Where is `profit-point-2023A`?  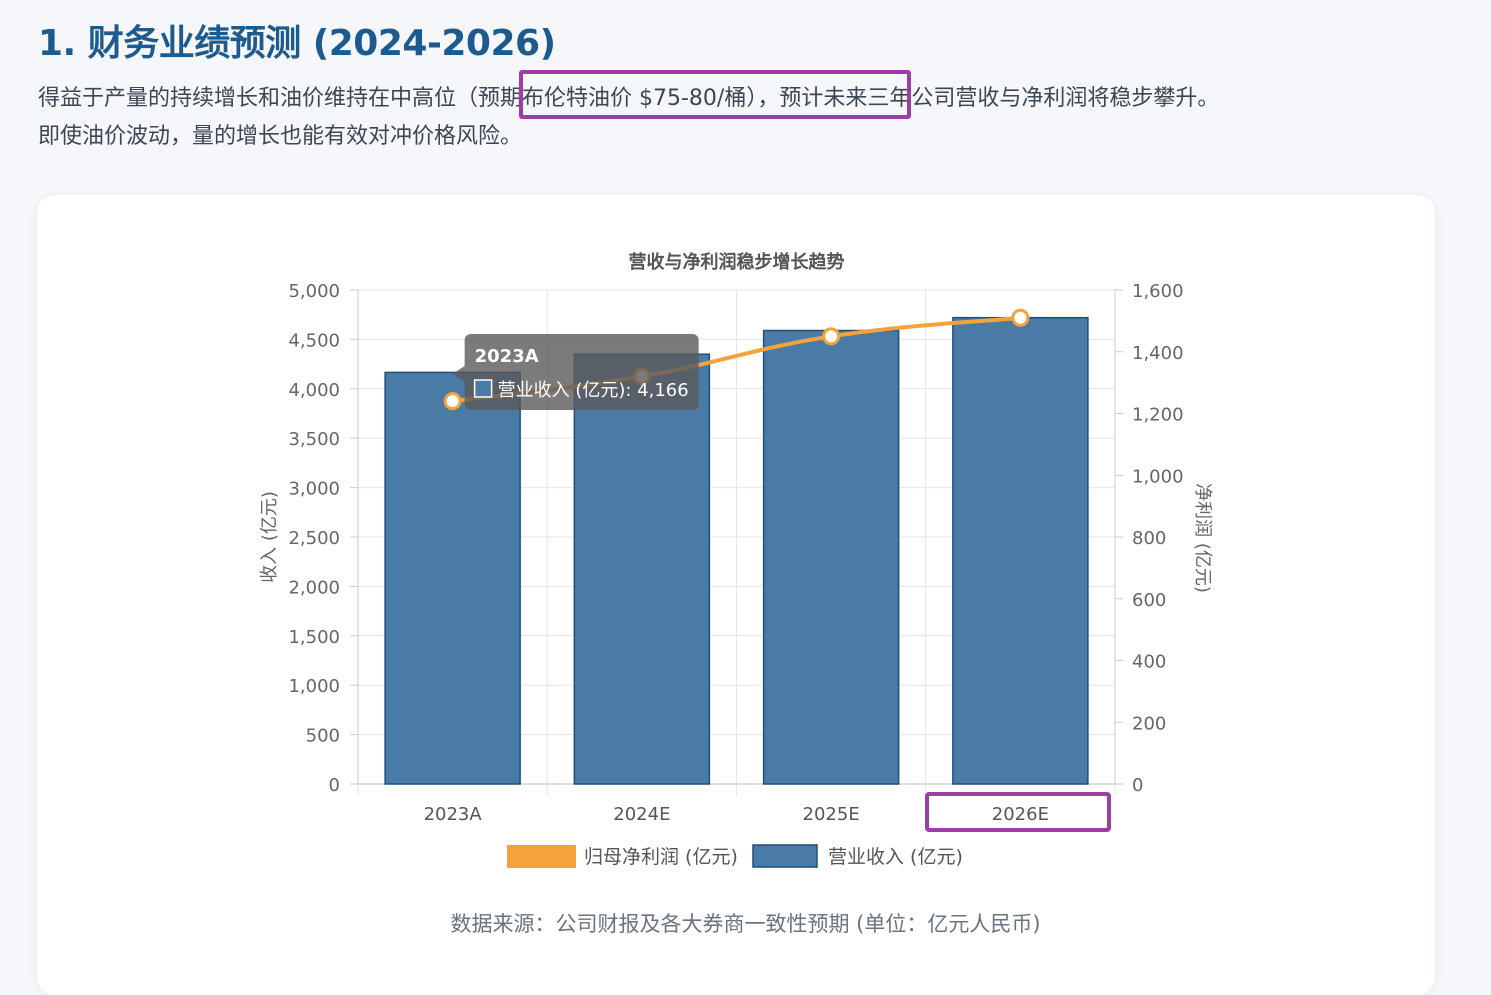
profit-point-2023A is located at coordinates (452, 401).